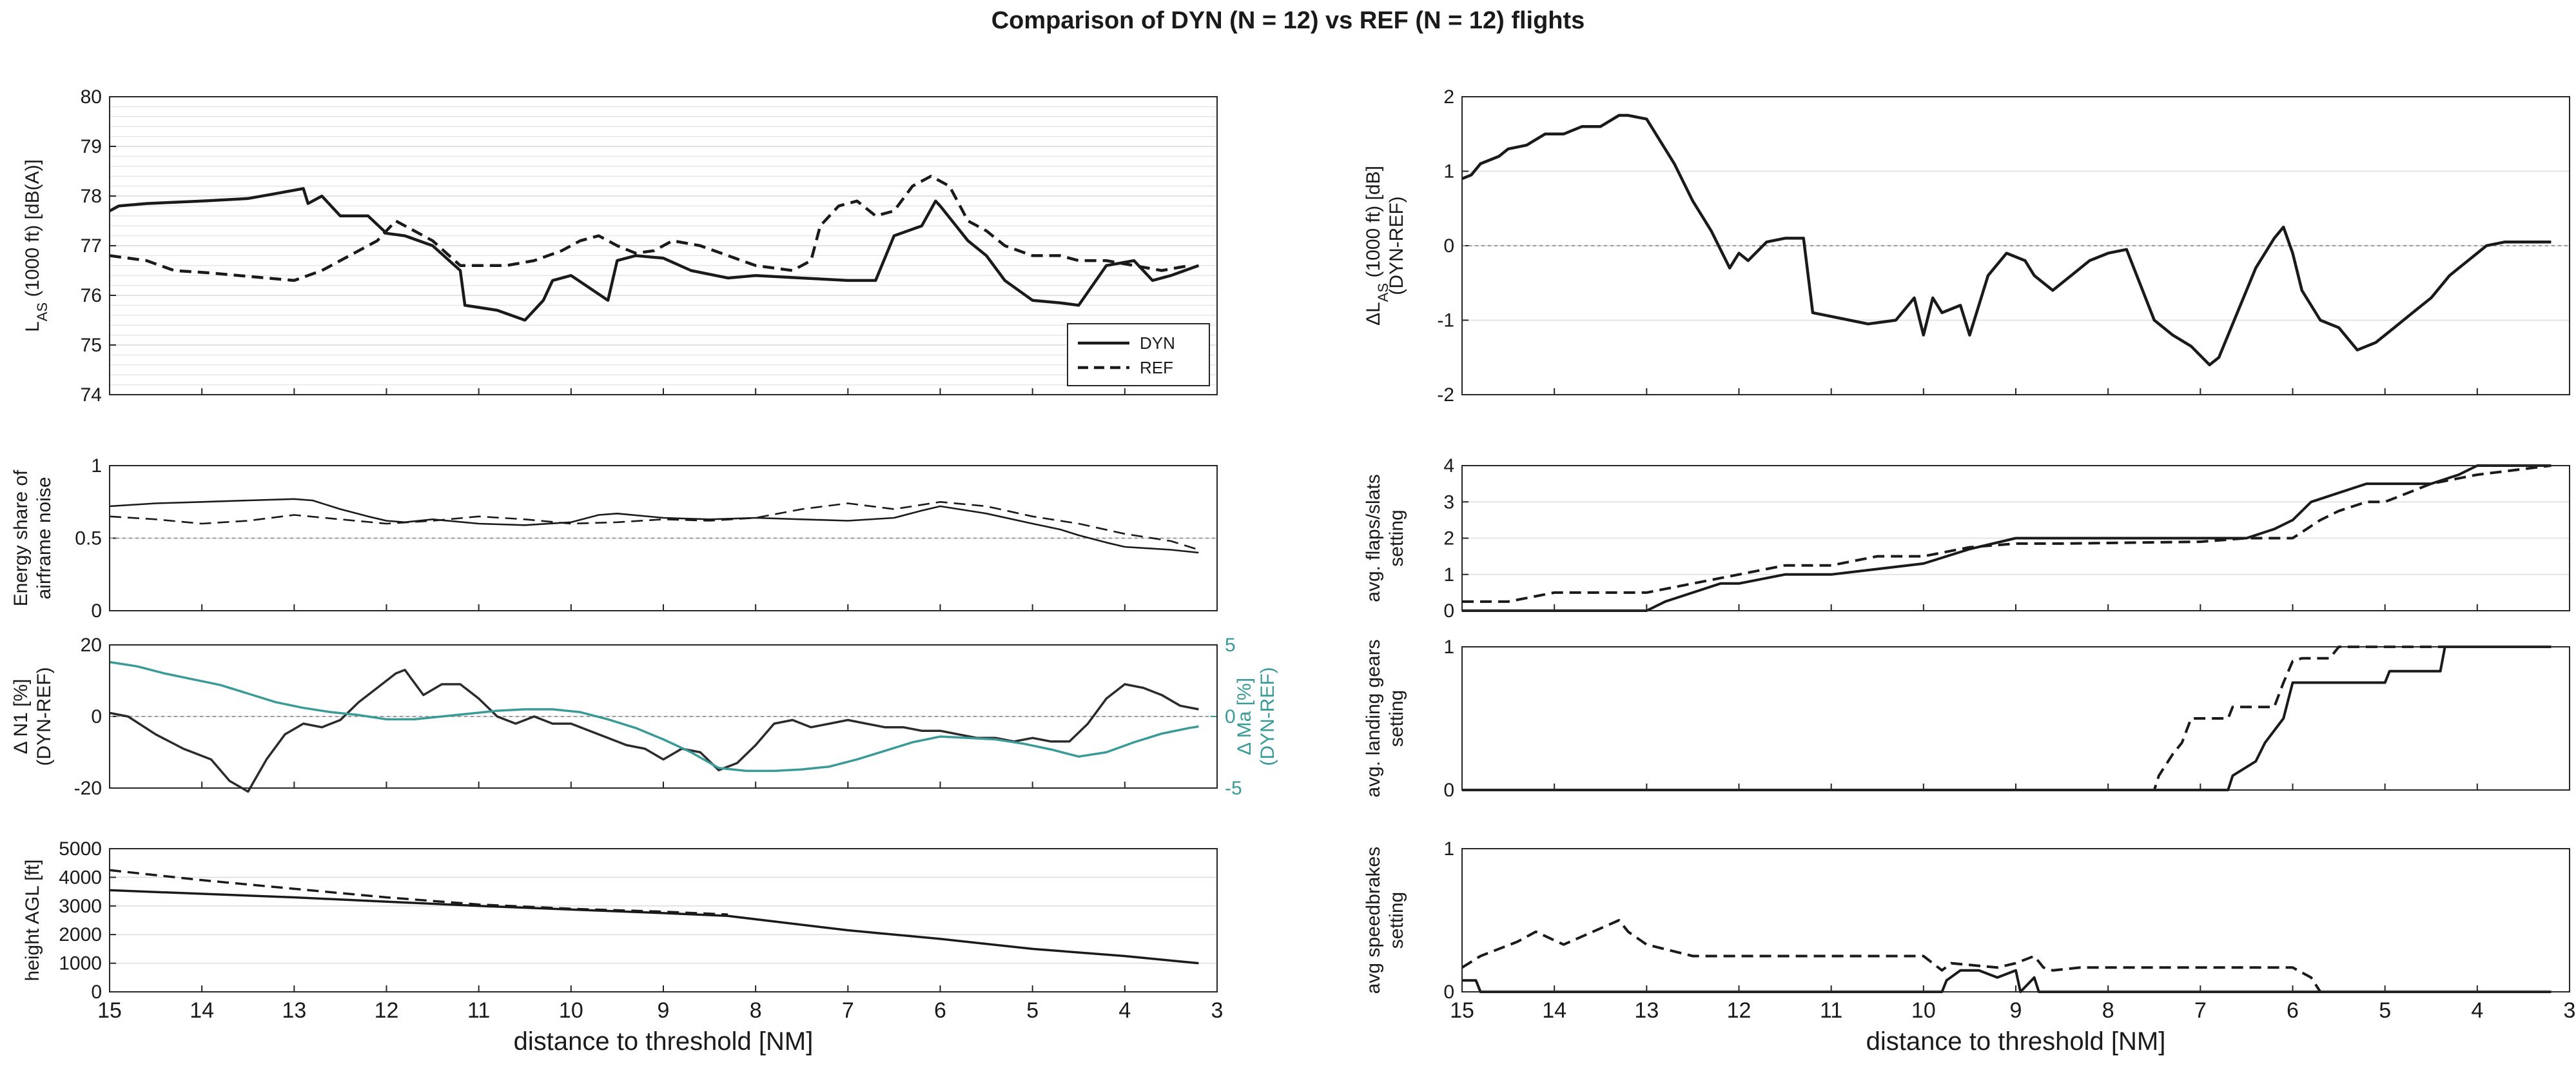 This screenshot has height=1086, width=2576. Describe the element at coordinates (654, 717) in the screenshot. I see `series--ma-line` at that location.